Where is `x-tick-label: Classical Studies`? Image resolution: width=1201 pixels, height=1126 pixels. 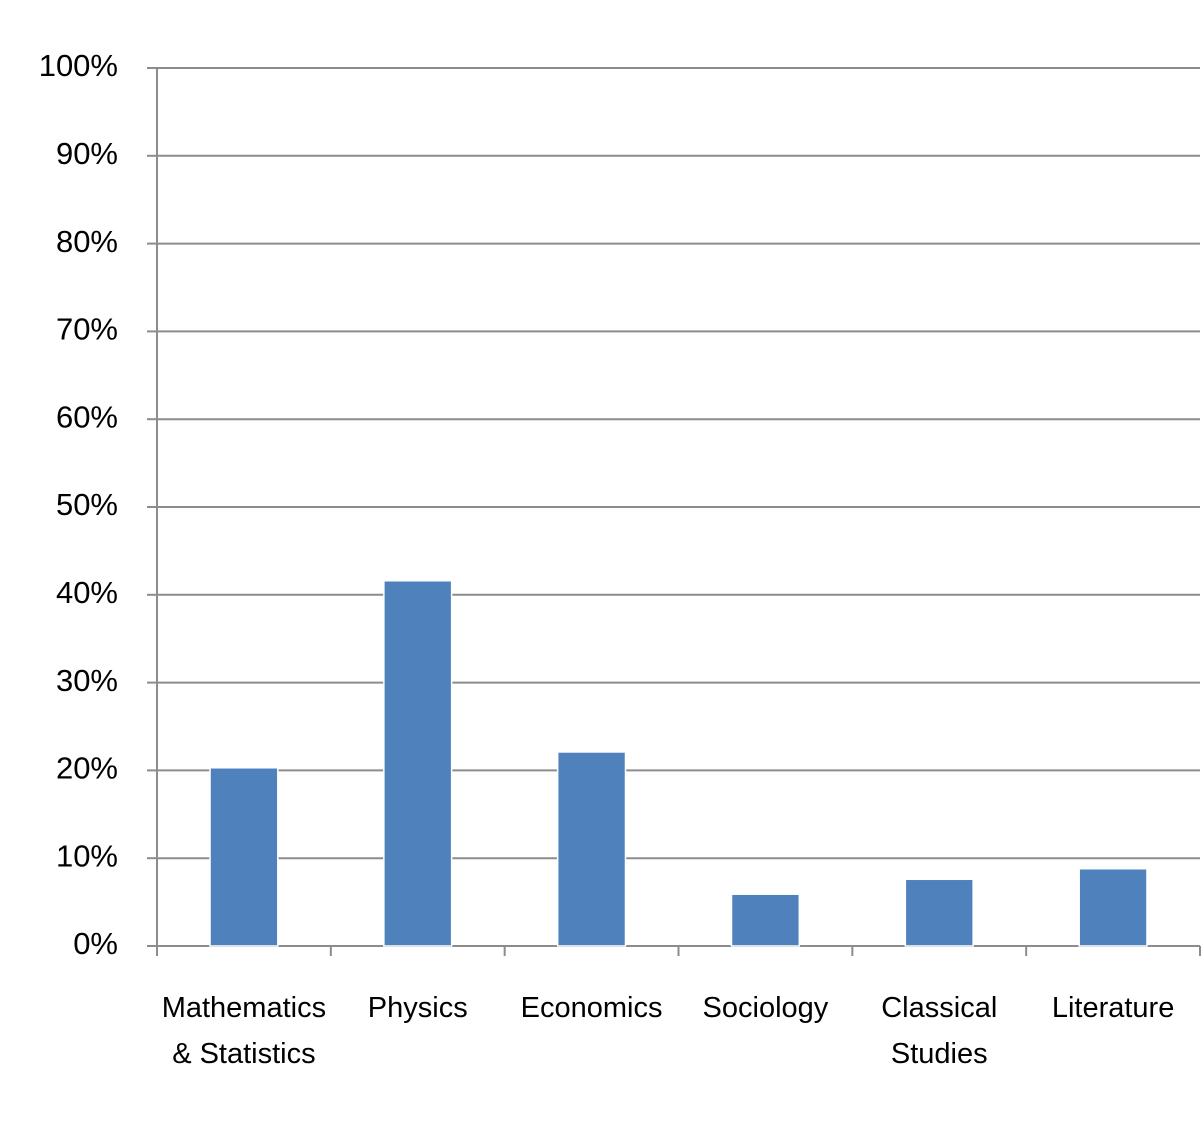
x-tick-label: Classical Studies is located at coordinates (939, 1031).